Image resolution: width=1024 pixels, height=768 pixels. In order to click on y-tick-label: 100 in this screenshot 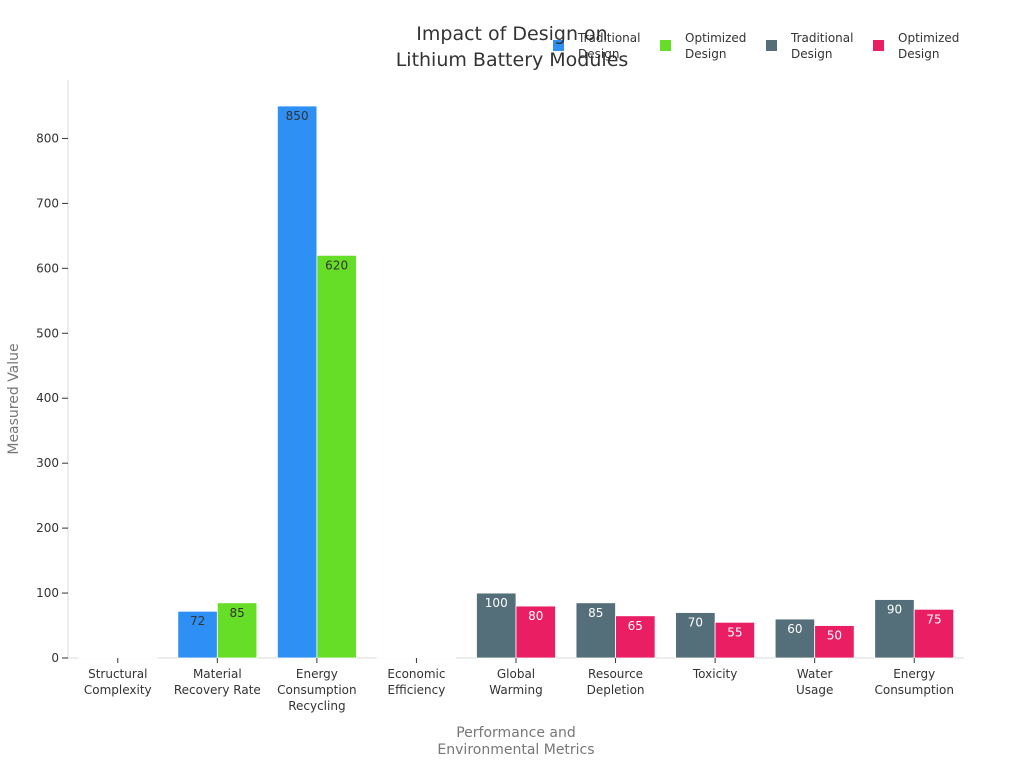, I will do `click(47, 593)`.